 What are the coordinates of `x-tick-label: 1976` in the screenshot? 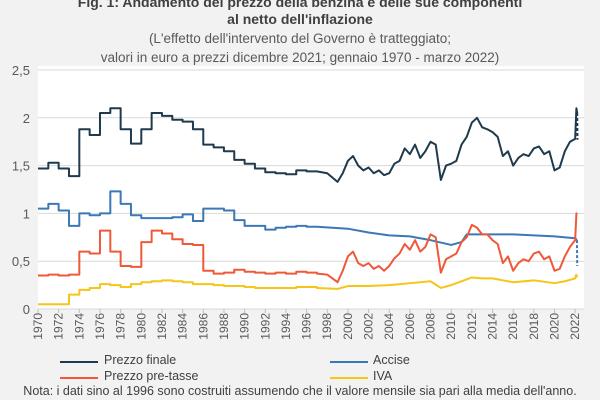 It's located at (100, 326).